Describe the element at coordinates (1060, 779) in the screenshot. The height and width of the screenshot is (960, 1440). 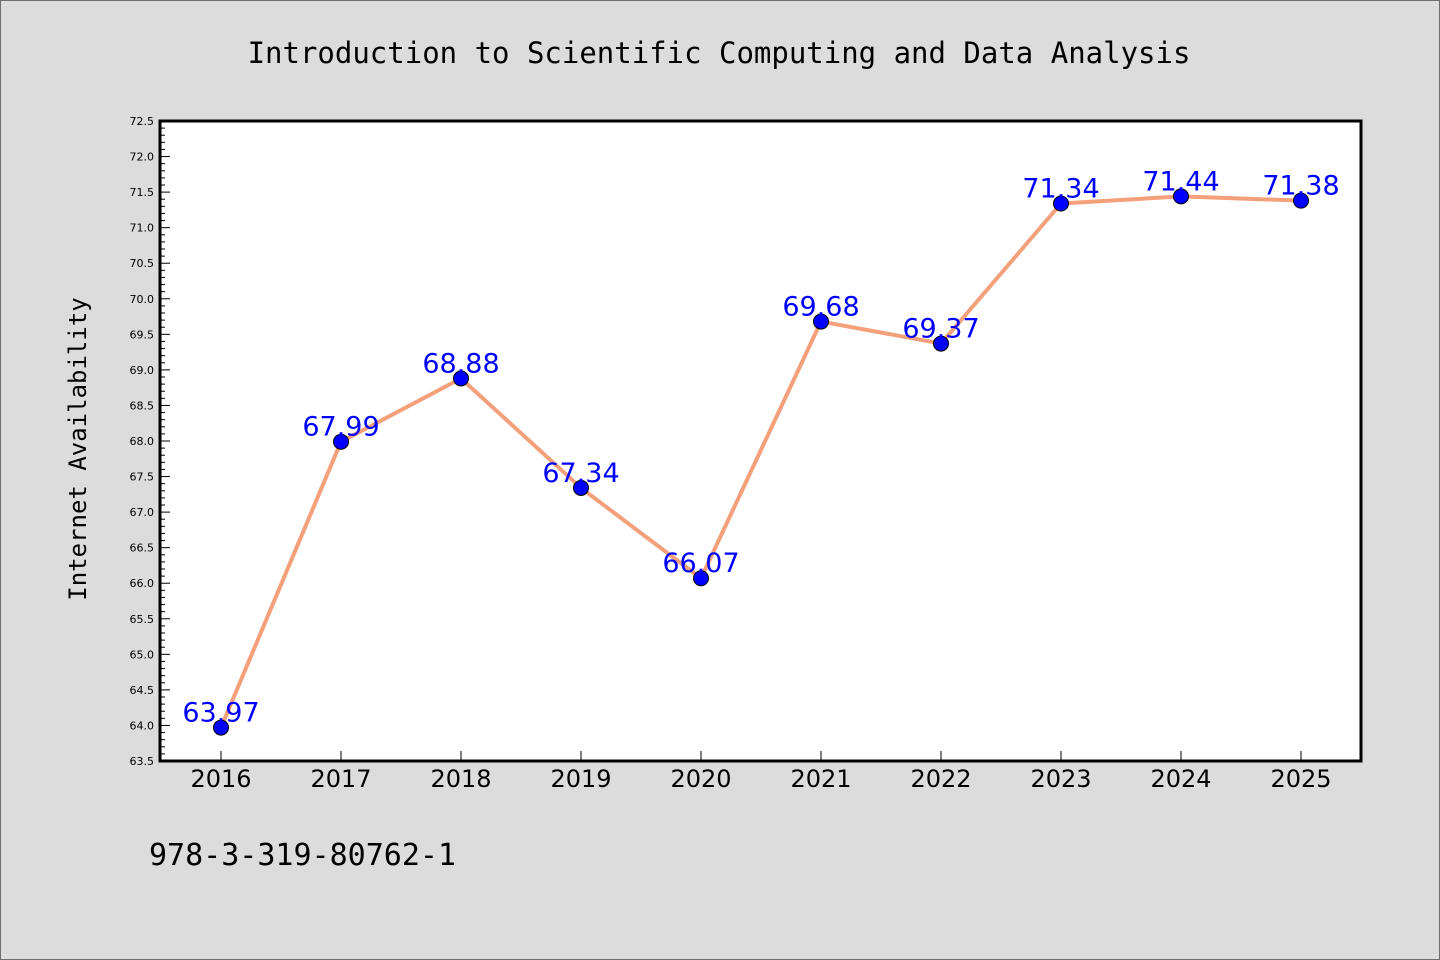
I see `x-tick-label: 2023` at that location.